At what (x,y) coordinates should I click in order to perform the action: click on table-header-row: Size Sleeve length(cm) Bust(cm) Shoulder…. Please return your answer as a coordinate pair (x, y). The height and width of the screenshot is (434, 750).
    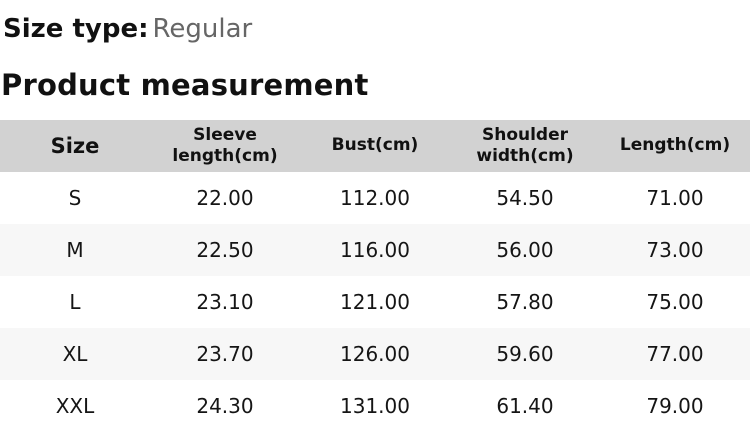
    Looking at the image, I should click on (375, 146).